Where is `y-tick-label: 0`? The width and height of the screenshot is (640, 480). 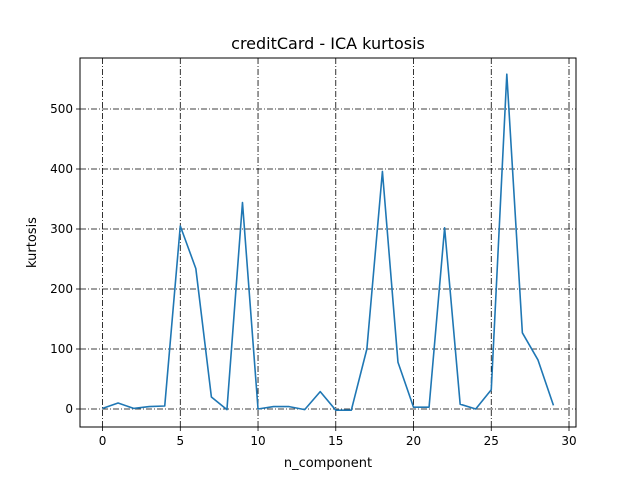
y-tick-label: 0 is located at coordinates (69, 409).